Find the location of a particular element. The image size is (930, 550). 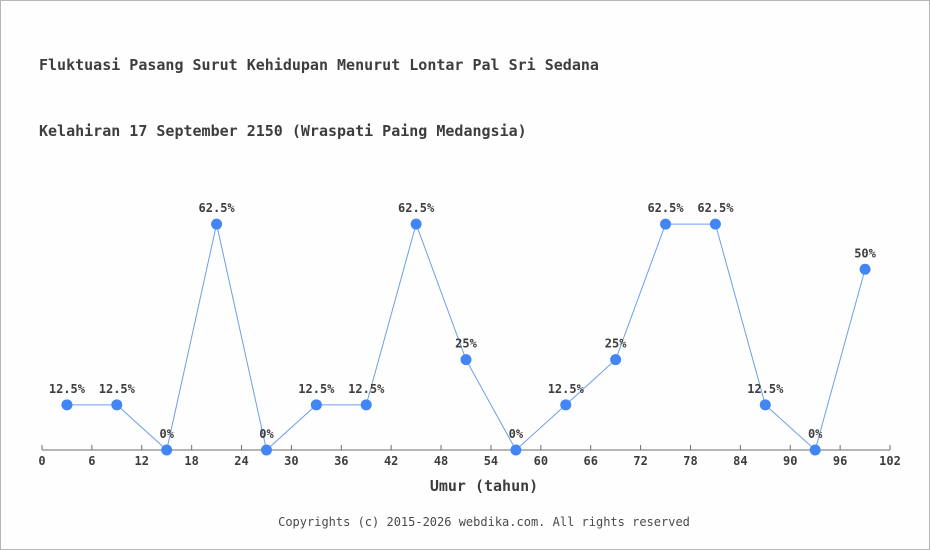

x-tick-label: 18 is located at coordinates (191, 461).